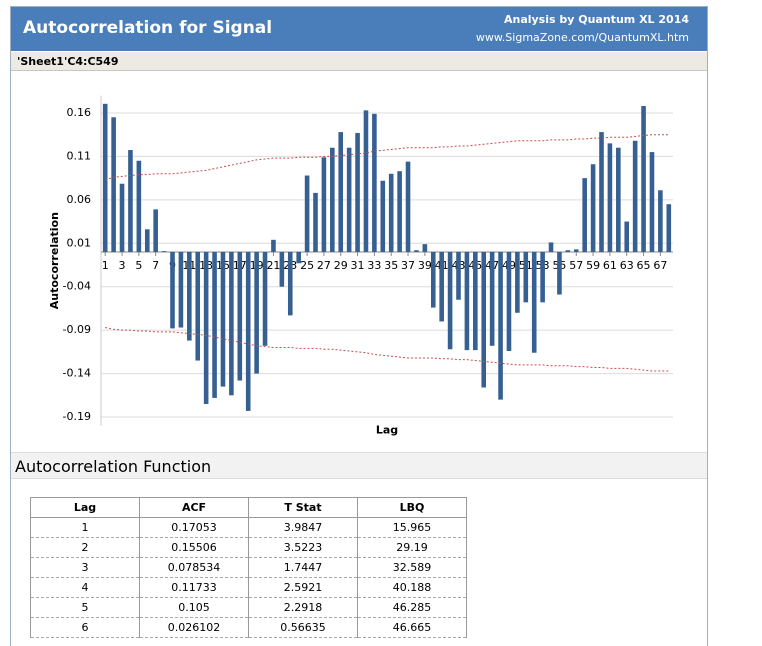  Describe the element at coordinates (77, 329) in the screenshot. I see `y-tick-label: -0.09` at that location.